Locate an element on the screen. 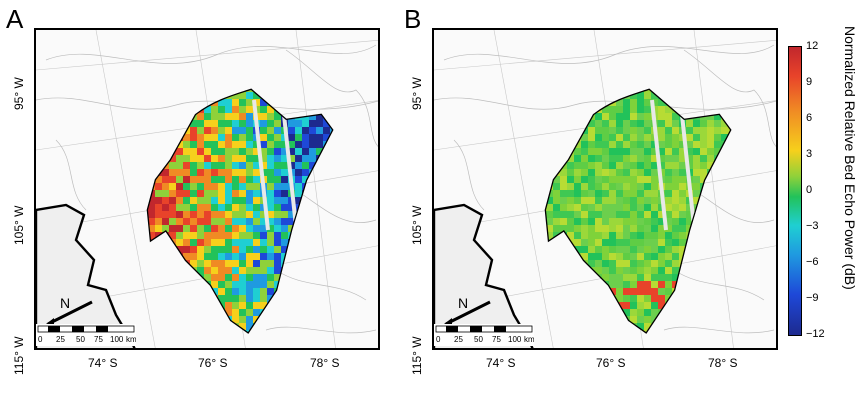 Image resolution: width=866 pixels, height=396 pixels. coastline-left is located at coordinates (86, 275).